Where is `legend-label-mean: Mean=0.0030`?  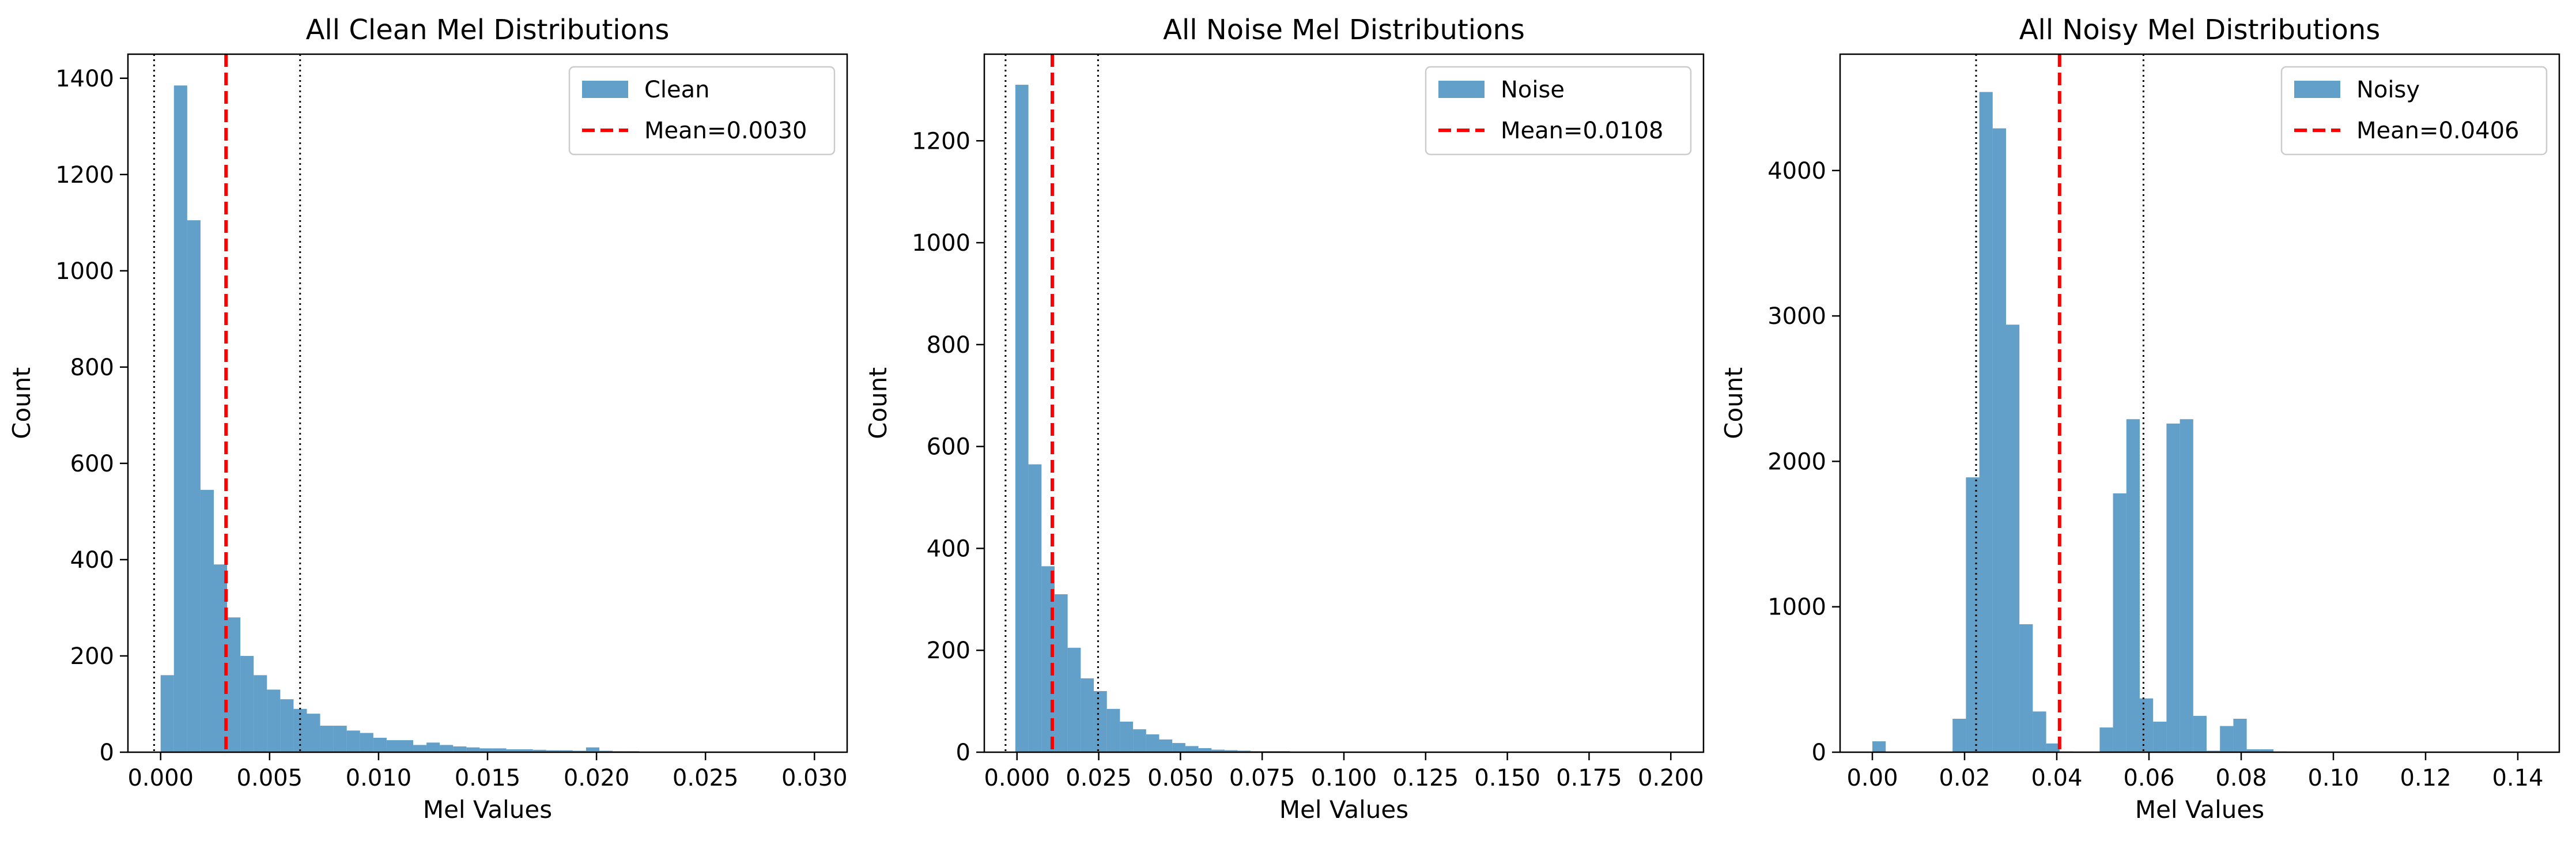 legend-label-mean: Mean=0.0030 is located at coordinates (725, 131).